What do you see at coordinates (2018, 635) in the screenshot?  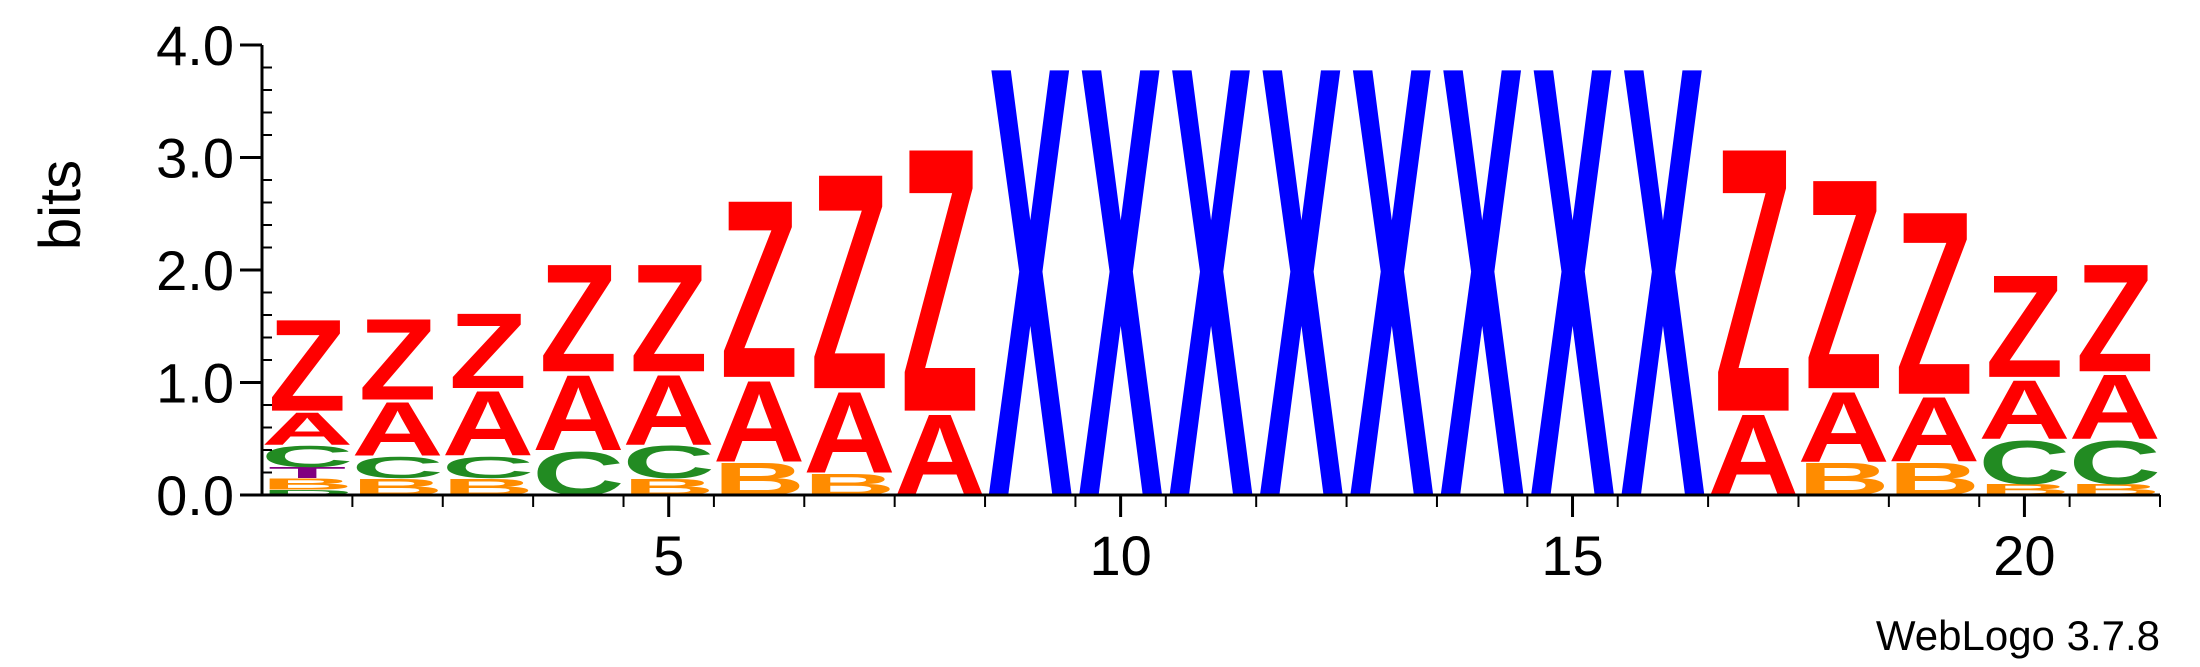 I see `weblogo-credit: WebLogo 3.7.8` at bounding box center [2018, 635].